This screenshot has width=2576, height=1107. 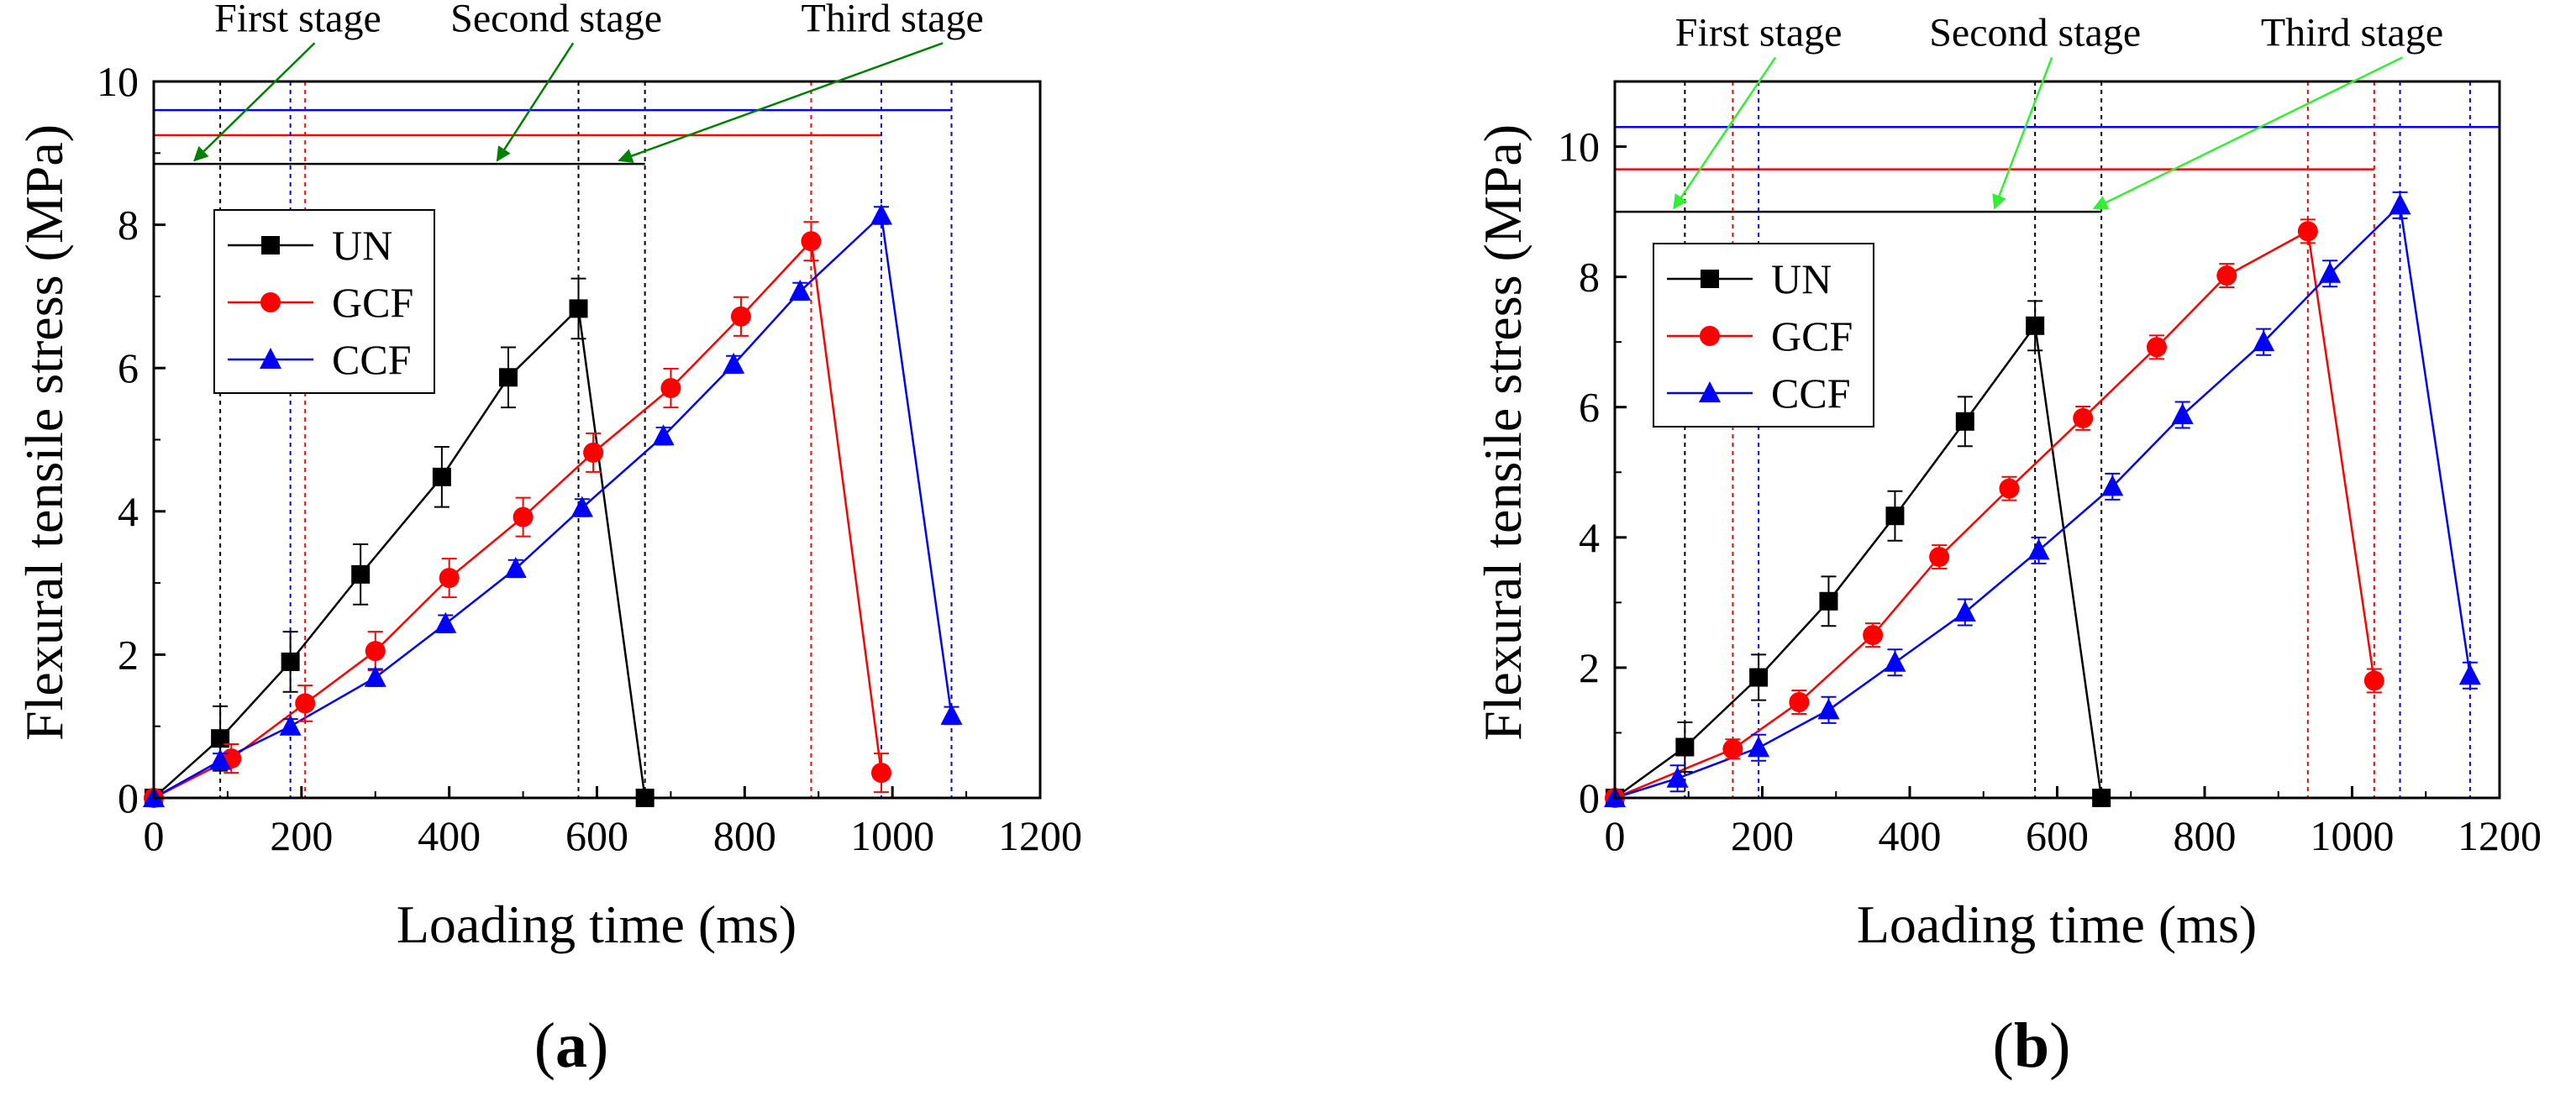 I want to click on y-tick-label-a-2: 4, so click(x=128, y=511).